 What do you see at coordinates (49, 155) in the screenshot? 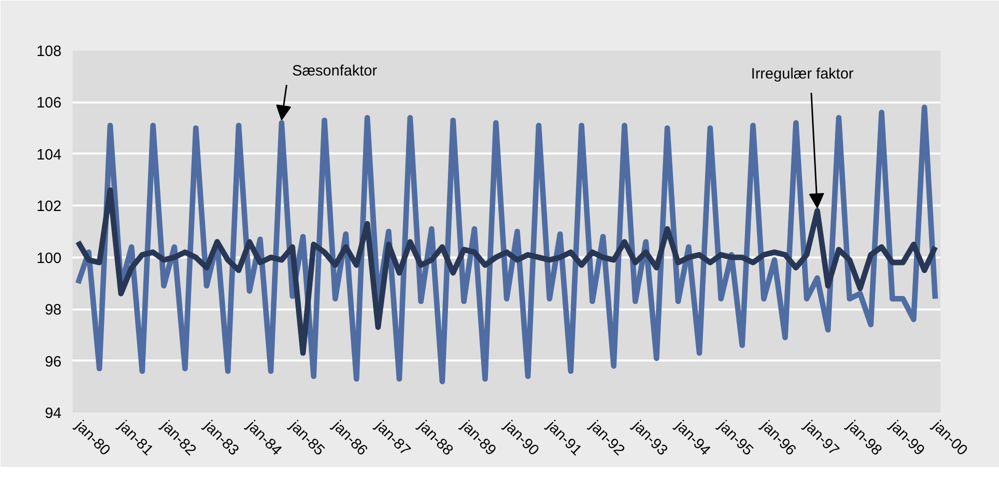
I see `y-tick-label: 104` at bounding box center [49, 155].